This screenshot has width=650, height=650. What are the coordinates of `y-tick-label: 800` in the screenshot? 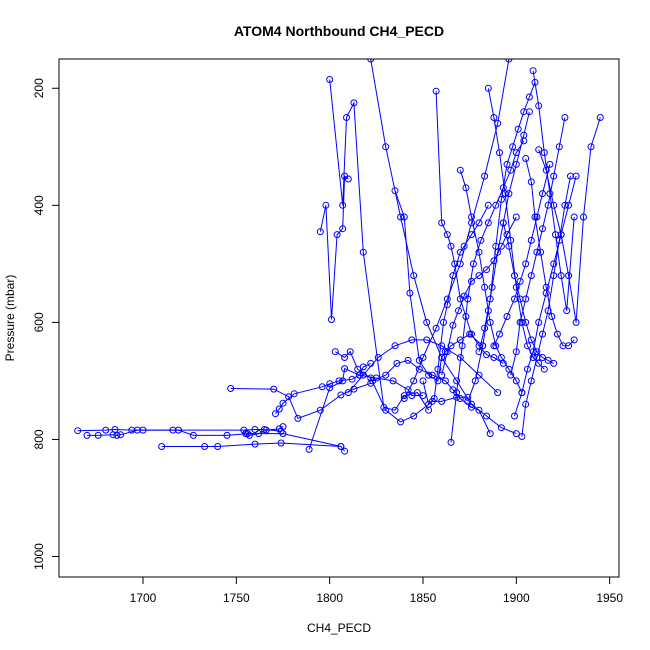 It's located at (39, 439).